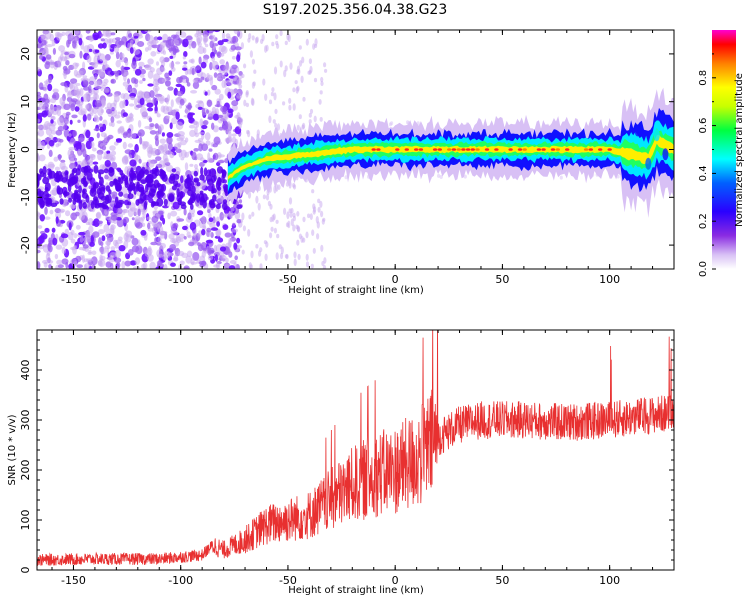  Describe the element at coordinates (25, 570) in the screenshot. I see `y-tick-label: 0` at that location.